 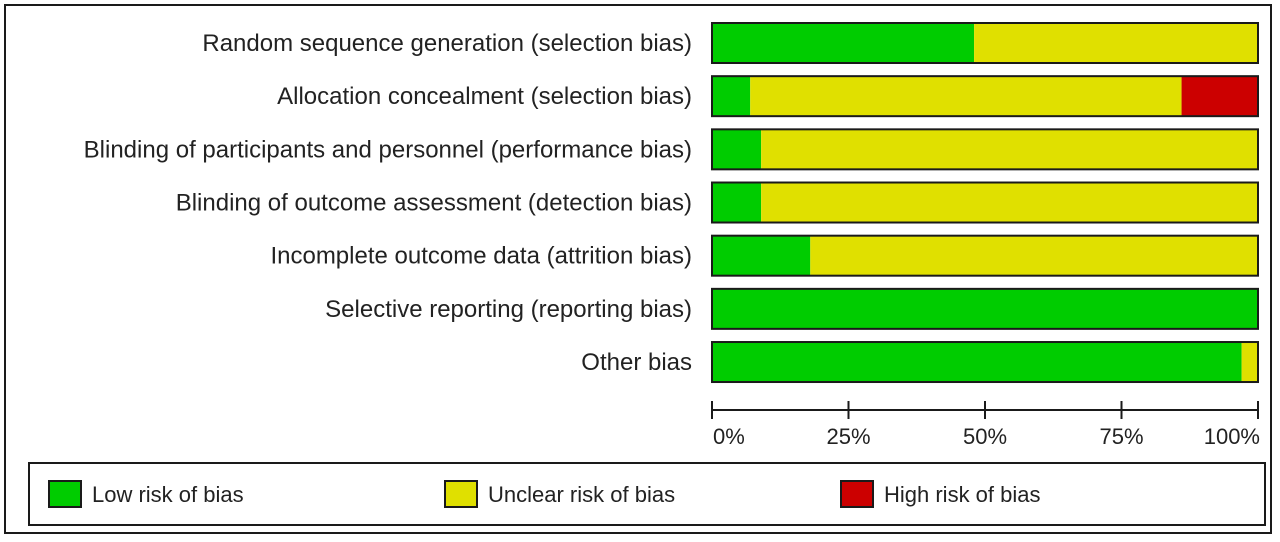 I want to click on x-tick-label: 25%, so click(x=848, y=436).